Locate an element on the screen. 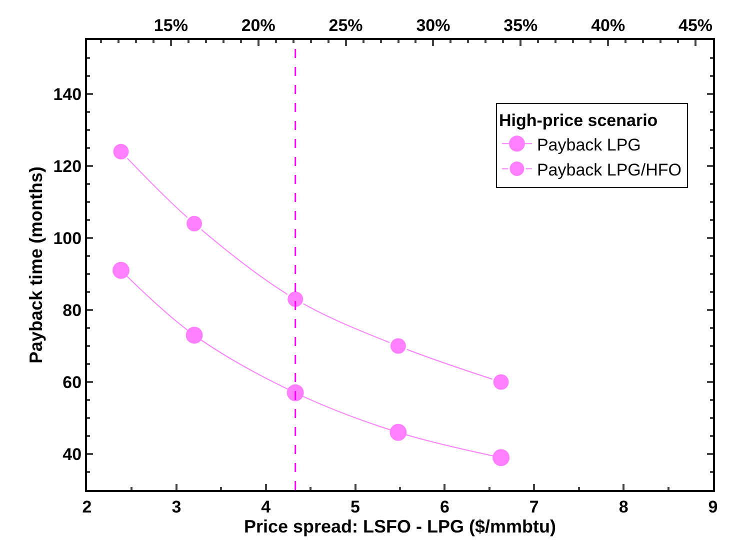 This screenshot has height=547, width=735. x-tick-label: 7 is located at coordinates (534, 506).